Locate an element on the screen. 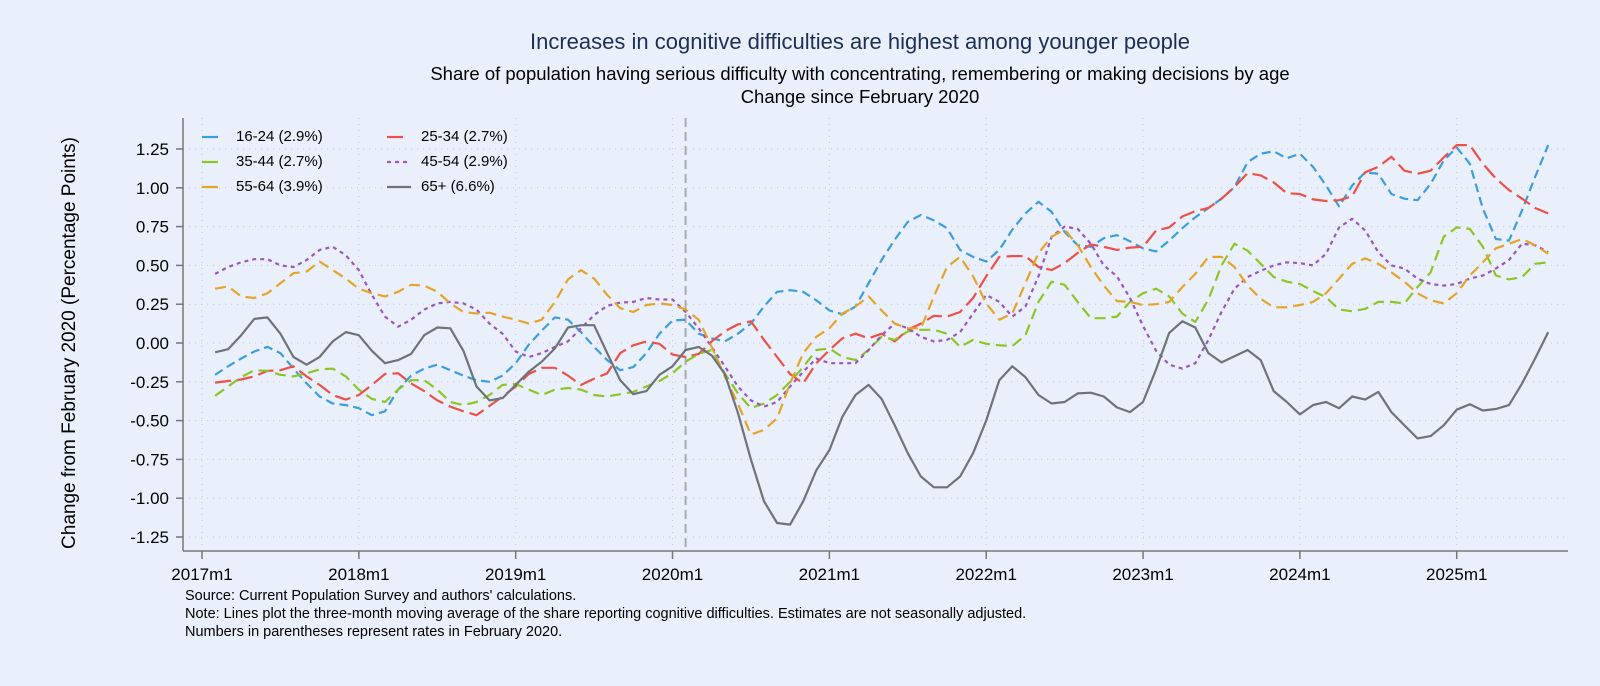  legend-label: 45-54 (2.9%) is located at coordinates (464, 161).